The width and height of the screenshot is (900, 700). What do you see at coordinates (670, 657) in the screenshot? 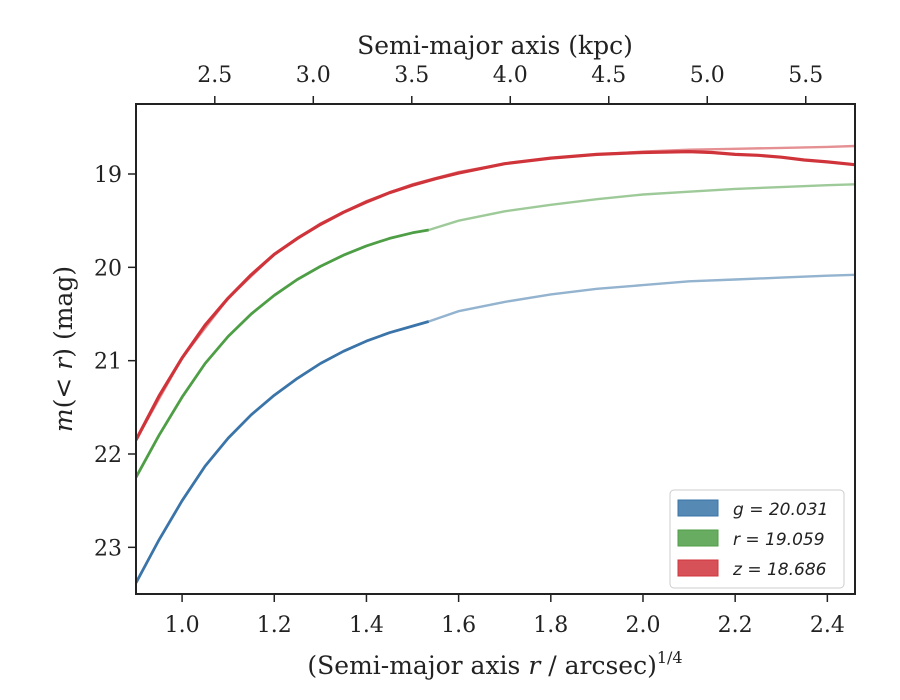
I see `x-axis-title-sup: 1/4` at bounding box center [670, 657].